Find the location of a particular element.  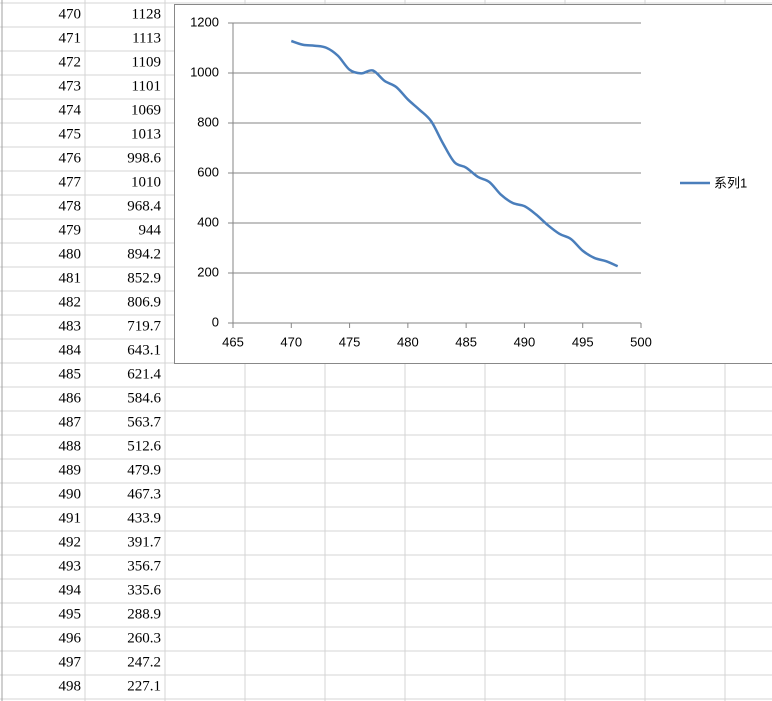

y-tick-label: 200 is located at coordinates (208, 271).